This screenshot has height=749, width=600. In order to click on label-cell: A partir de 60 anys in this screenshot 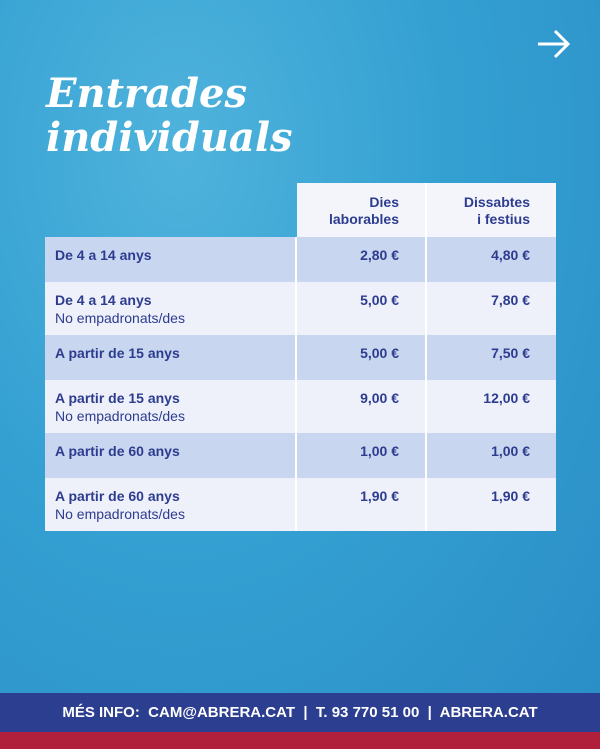, I will do `click(171, 455)`.